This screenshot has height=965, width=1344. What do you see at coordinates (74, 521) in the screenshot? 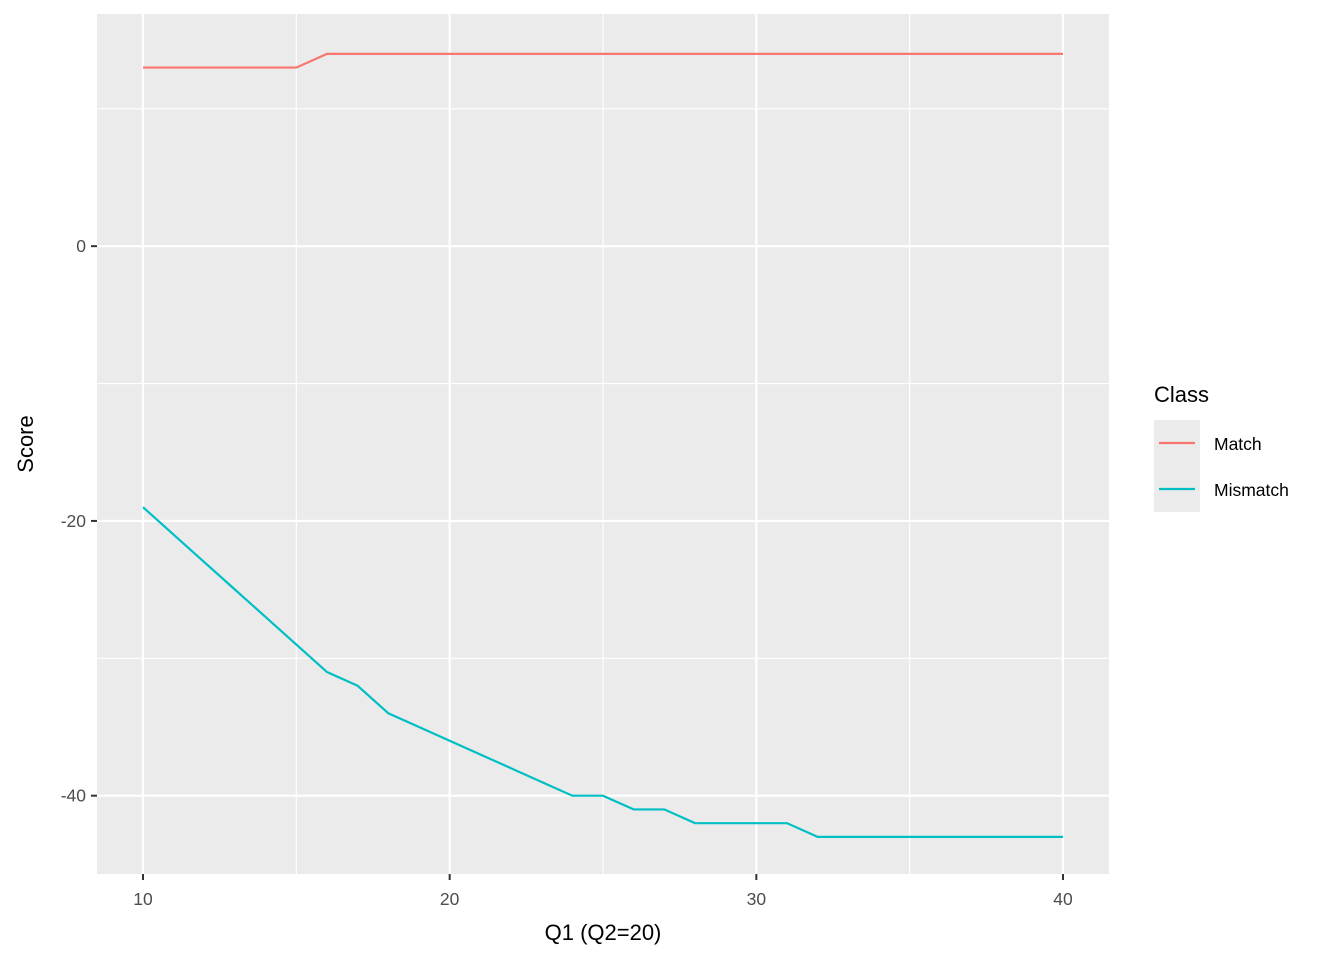
I see `y-tick-label: -20` at bounding box center [74, 521].